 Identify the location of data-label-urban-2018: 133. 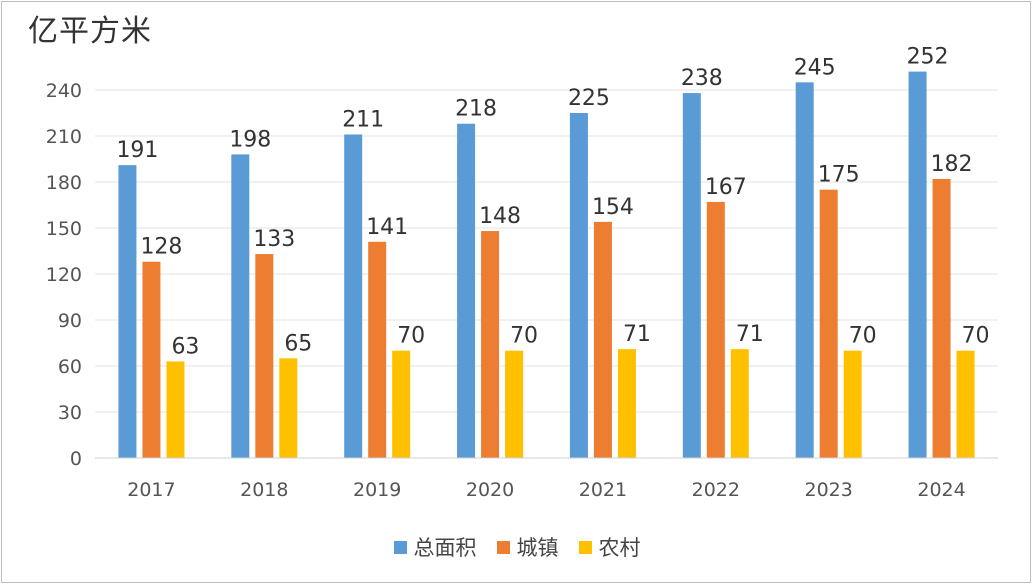
(274, 239).